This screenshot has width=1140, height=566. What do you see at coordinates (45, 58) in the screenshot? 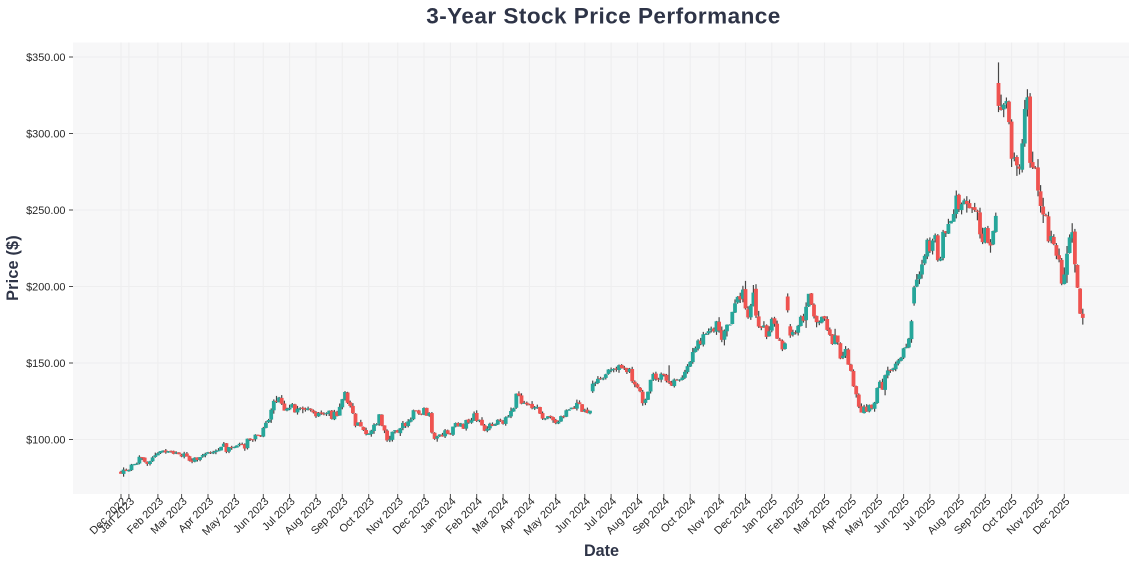
I see `svg-text: $350.00` at bounding box center [45, 58].